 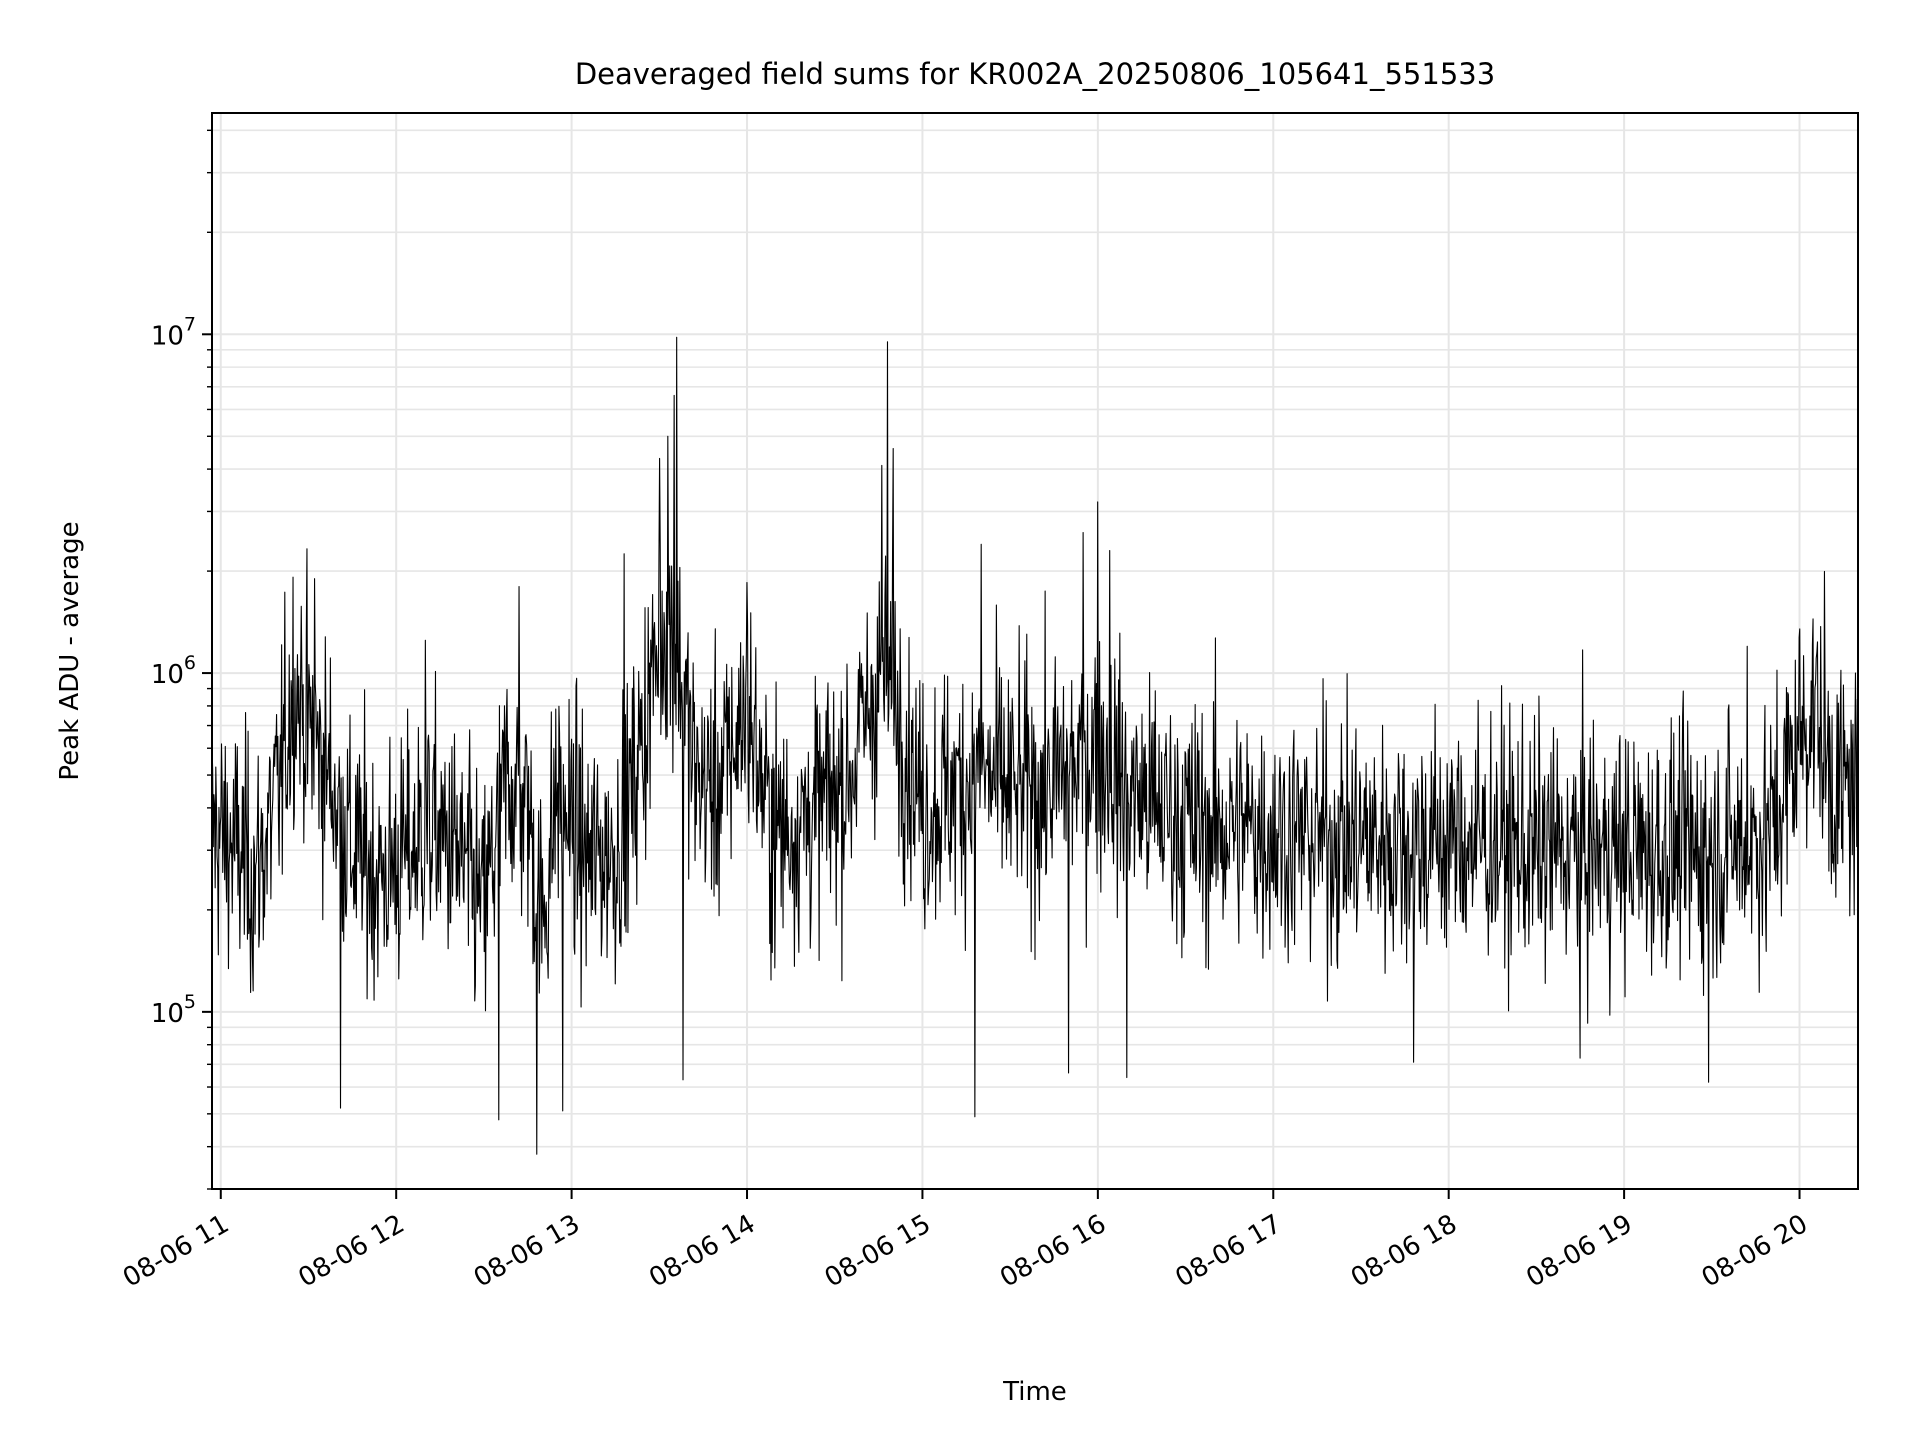 What do you see at coordinates (70, 650) in the screenshot?
I see `y-axis-label: Peak ADU - average` at bounding box center [70, 650].